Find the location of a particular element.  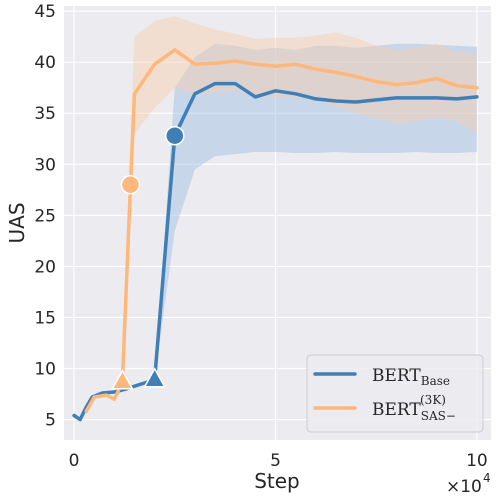

y-axis-label: UAS is located at coordinates (17, 222).